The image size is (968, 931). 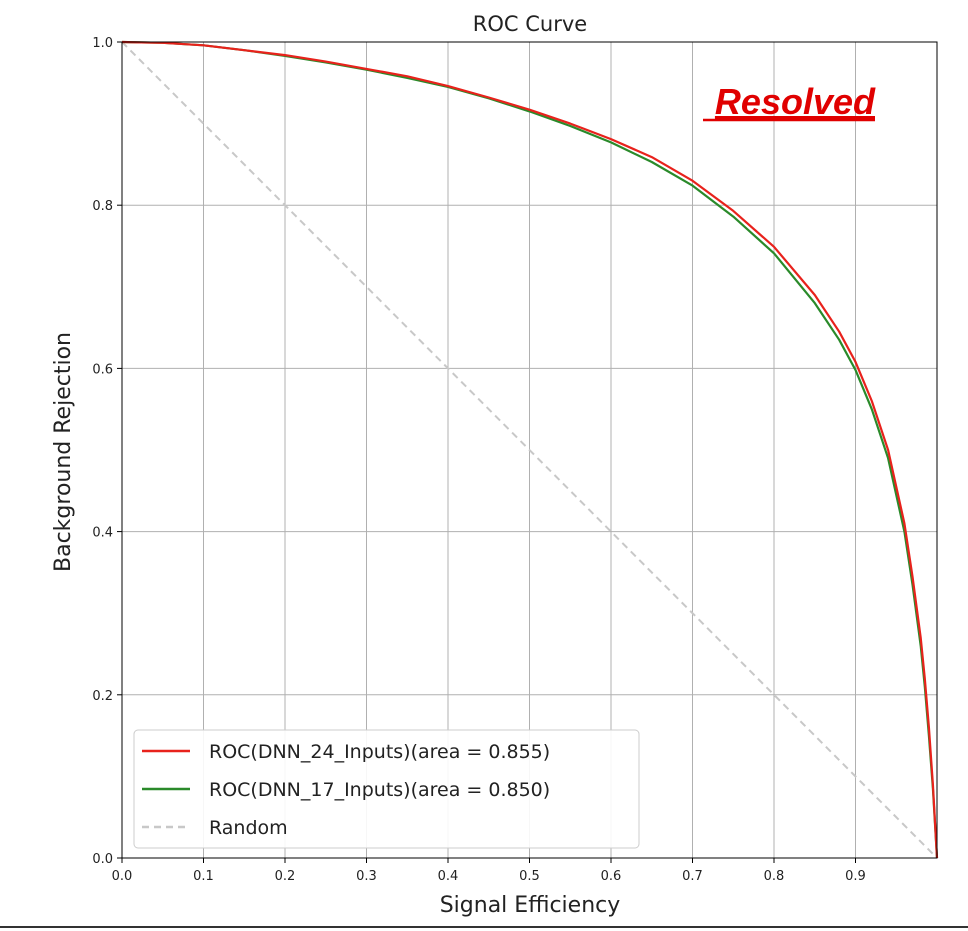 I want to click on legend-label-0: ROC(DNN_24_Inputs)(area = 0.855), so click(x=379, y=752).